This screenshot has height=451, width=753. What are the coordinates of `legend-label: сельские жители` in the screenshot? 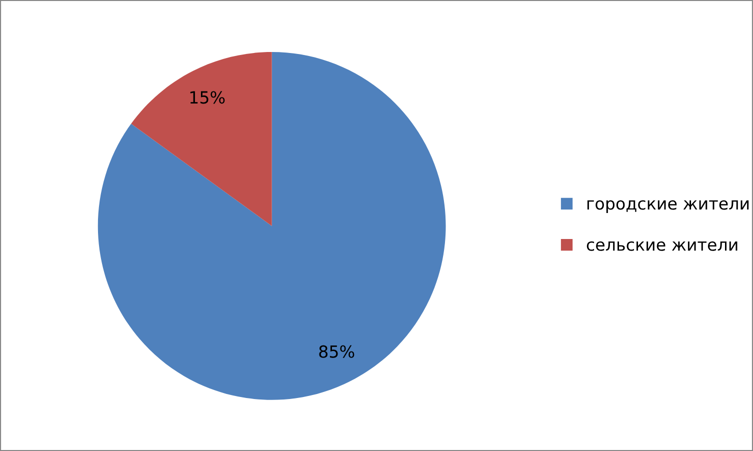 It's located at (662, 246).